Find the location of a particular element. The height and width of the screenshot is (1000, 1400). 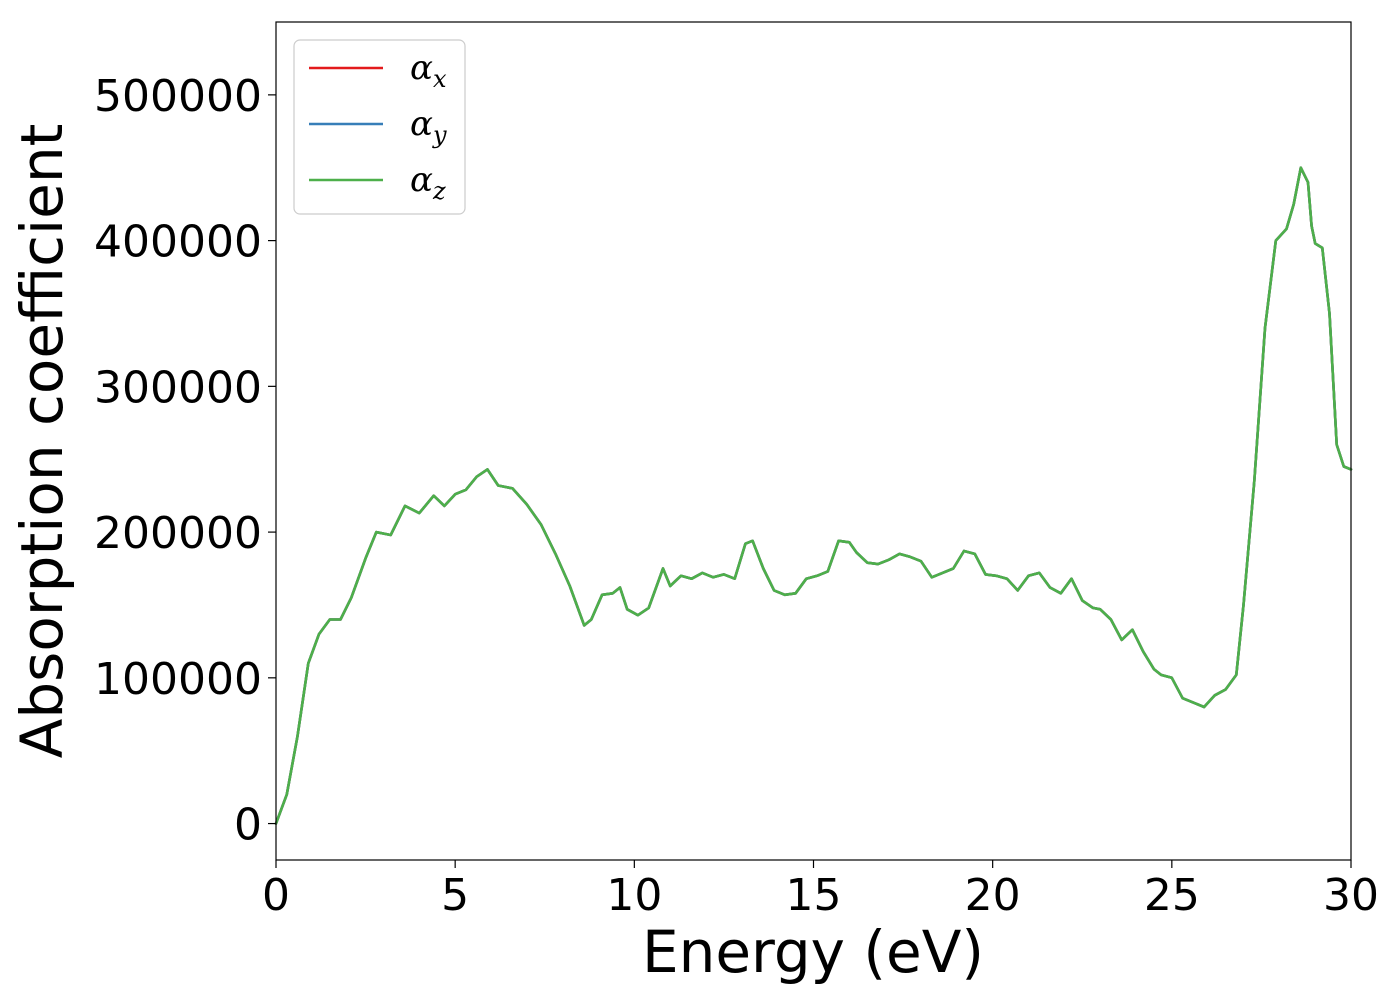

y-tick-label: 400000 is located at coordinates (178, 242).